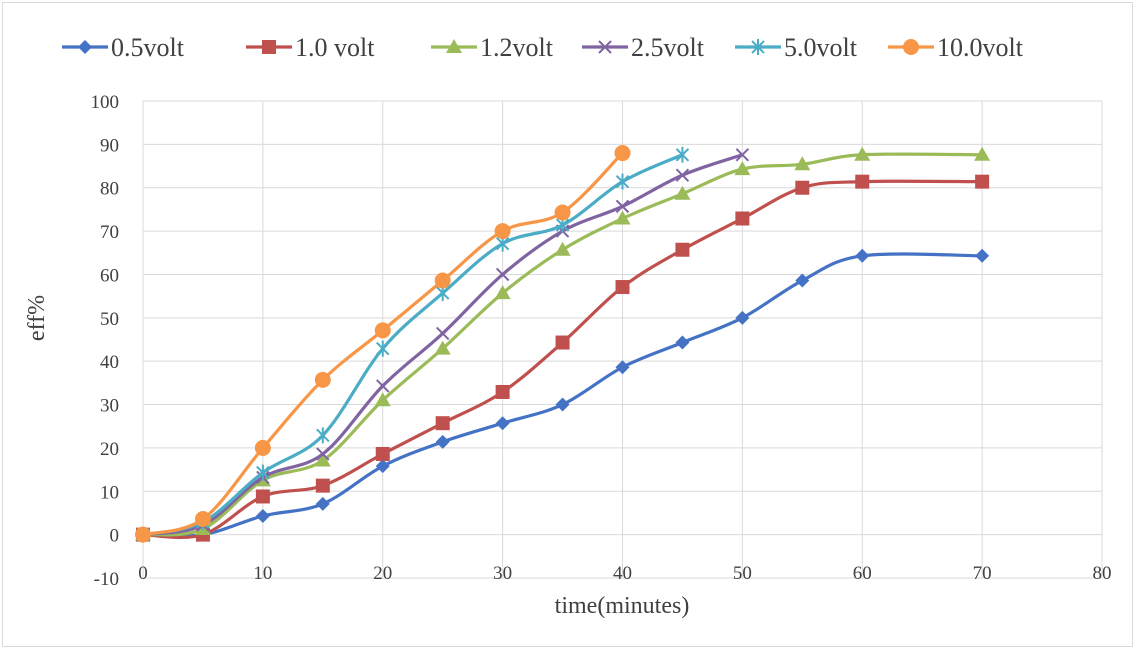 This screenshot has height=651, width=1137. I want to click on legend-item-2: 1.2volt, so click(492, 47).